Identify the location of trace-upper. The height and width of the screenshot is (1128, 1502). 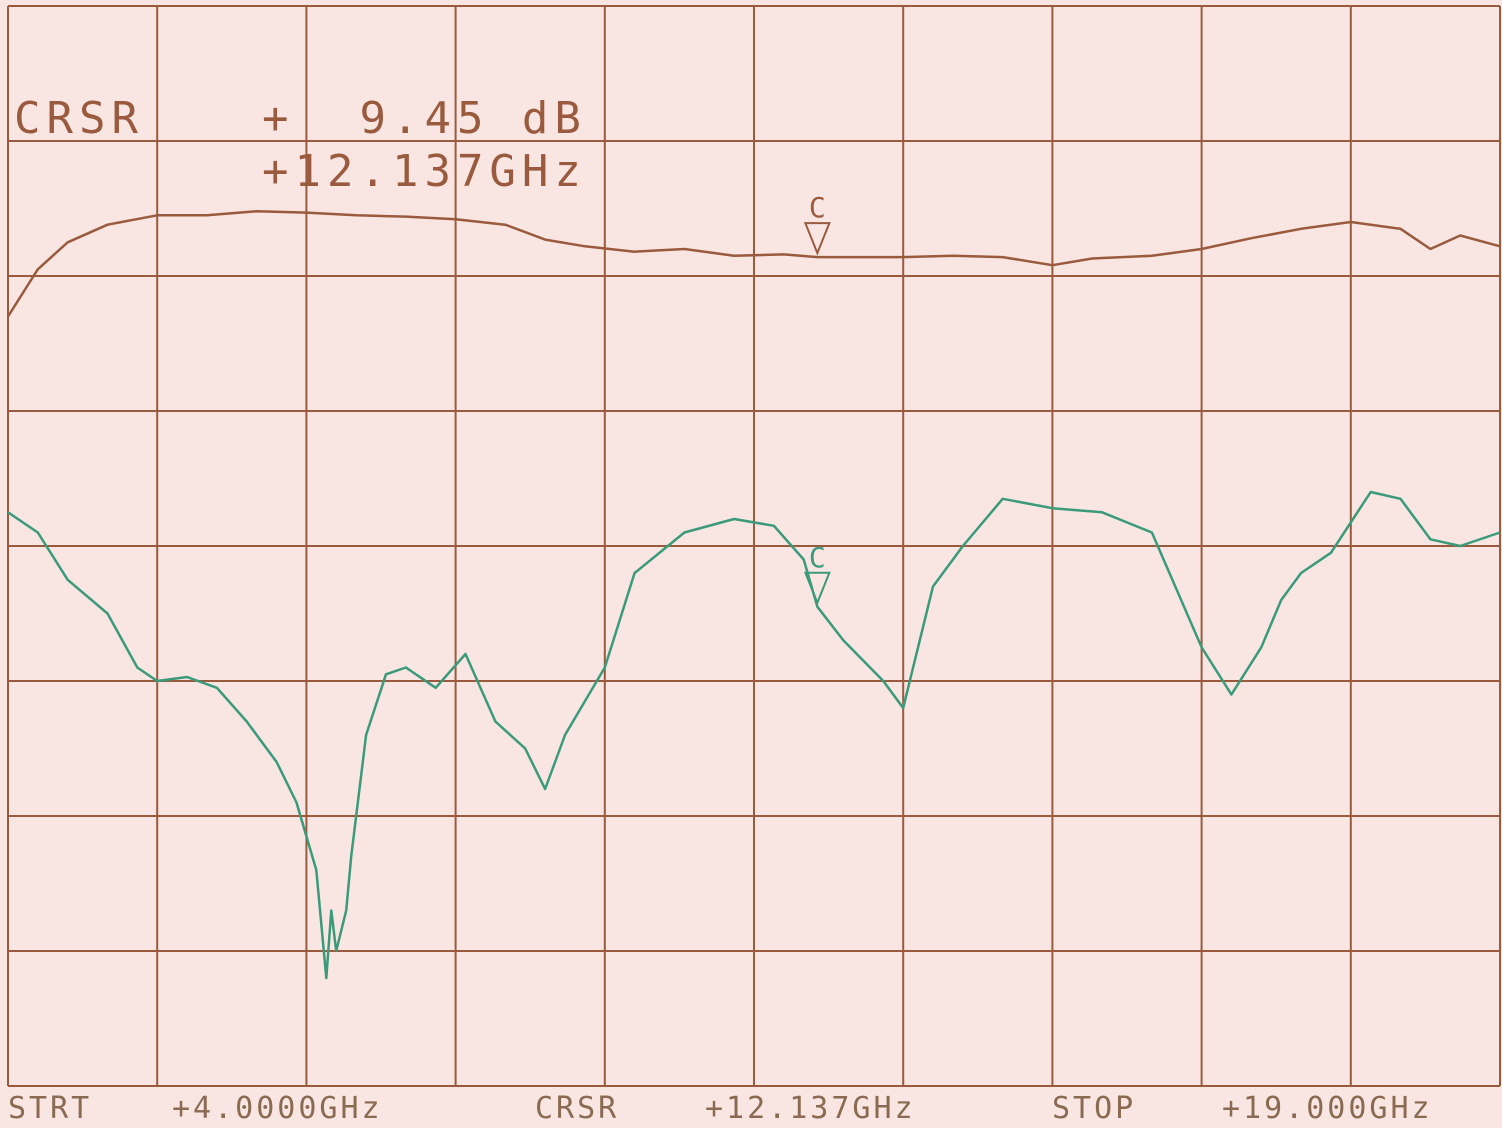
(753, 263).